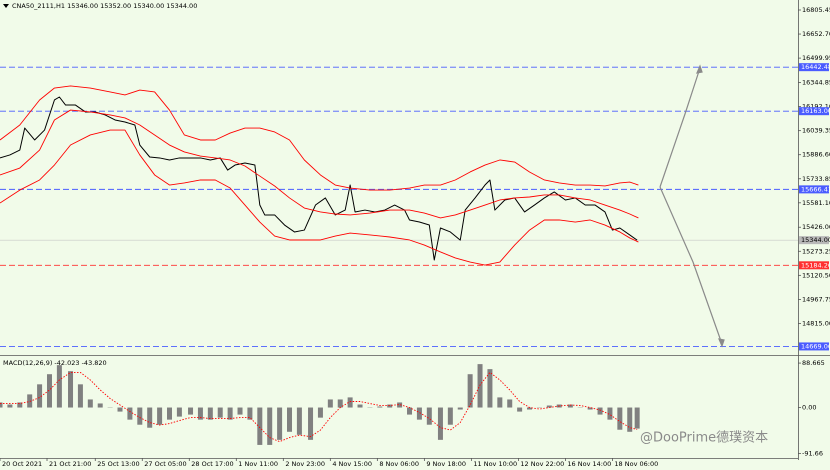 The height and width of the screenshot is (470, 830). I want to click on y-tick-label: 0.00, so click(809, 408).